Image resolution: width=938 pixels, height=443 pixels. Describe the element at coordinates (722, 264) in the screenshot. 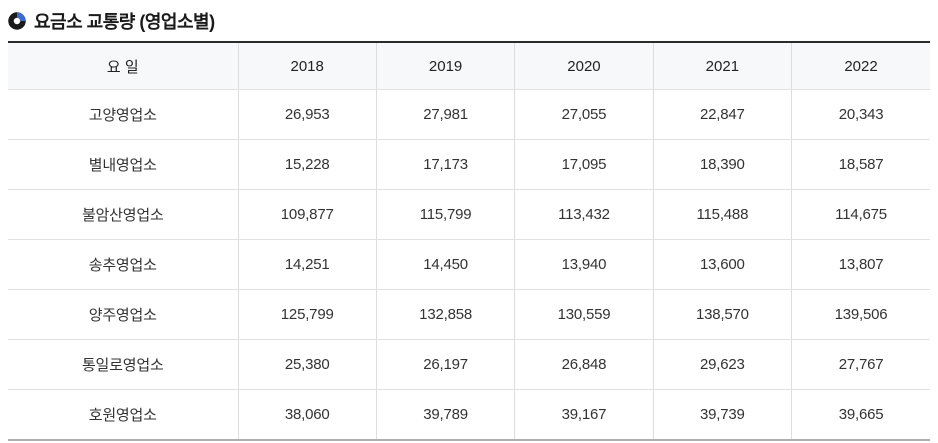

I see `cell-value: 13,600` at that location.